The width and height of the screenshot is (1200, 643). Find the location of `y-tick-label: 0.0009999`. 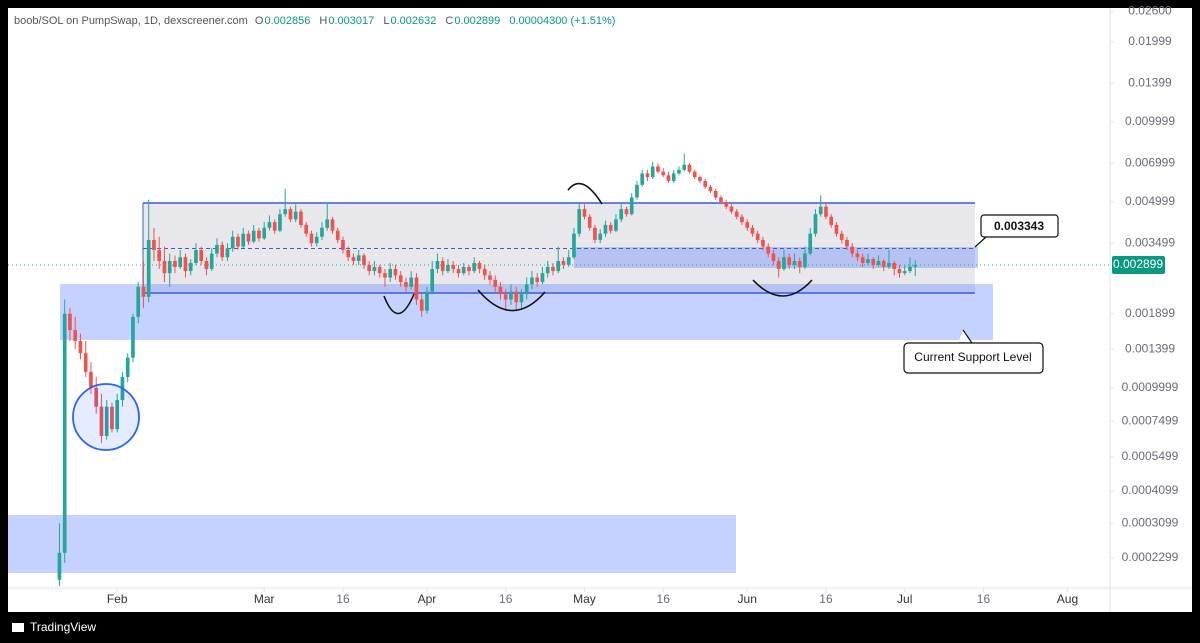

y-tick-label: 0.0009999 is located at coordinates (1150, 387).